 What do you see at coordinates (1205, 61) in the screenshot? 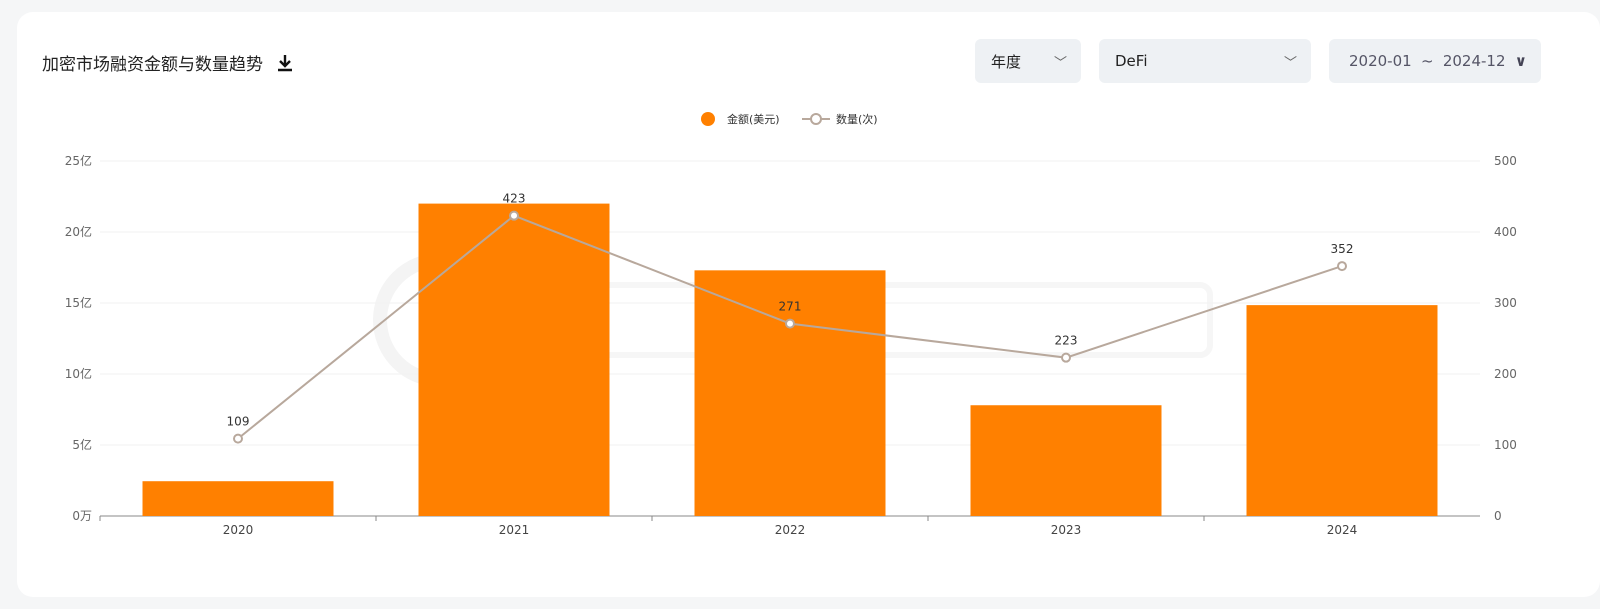
I see `category-select: DeFi ﹀` at bounding box center [1205, 61].